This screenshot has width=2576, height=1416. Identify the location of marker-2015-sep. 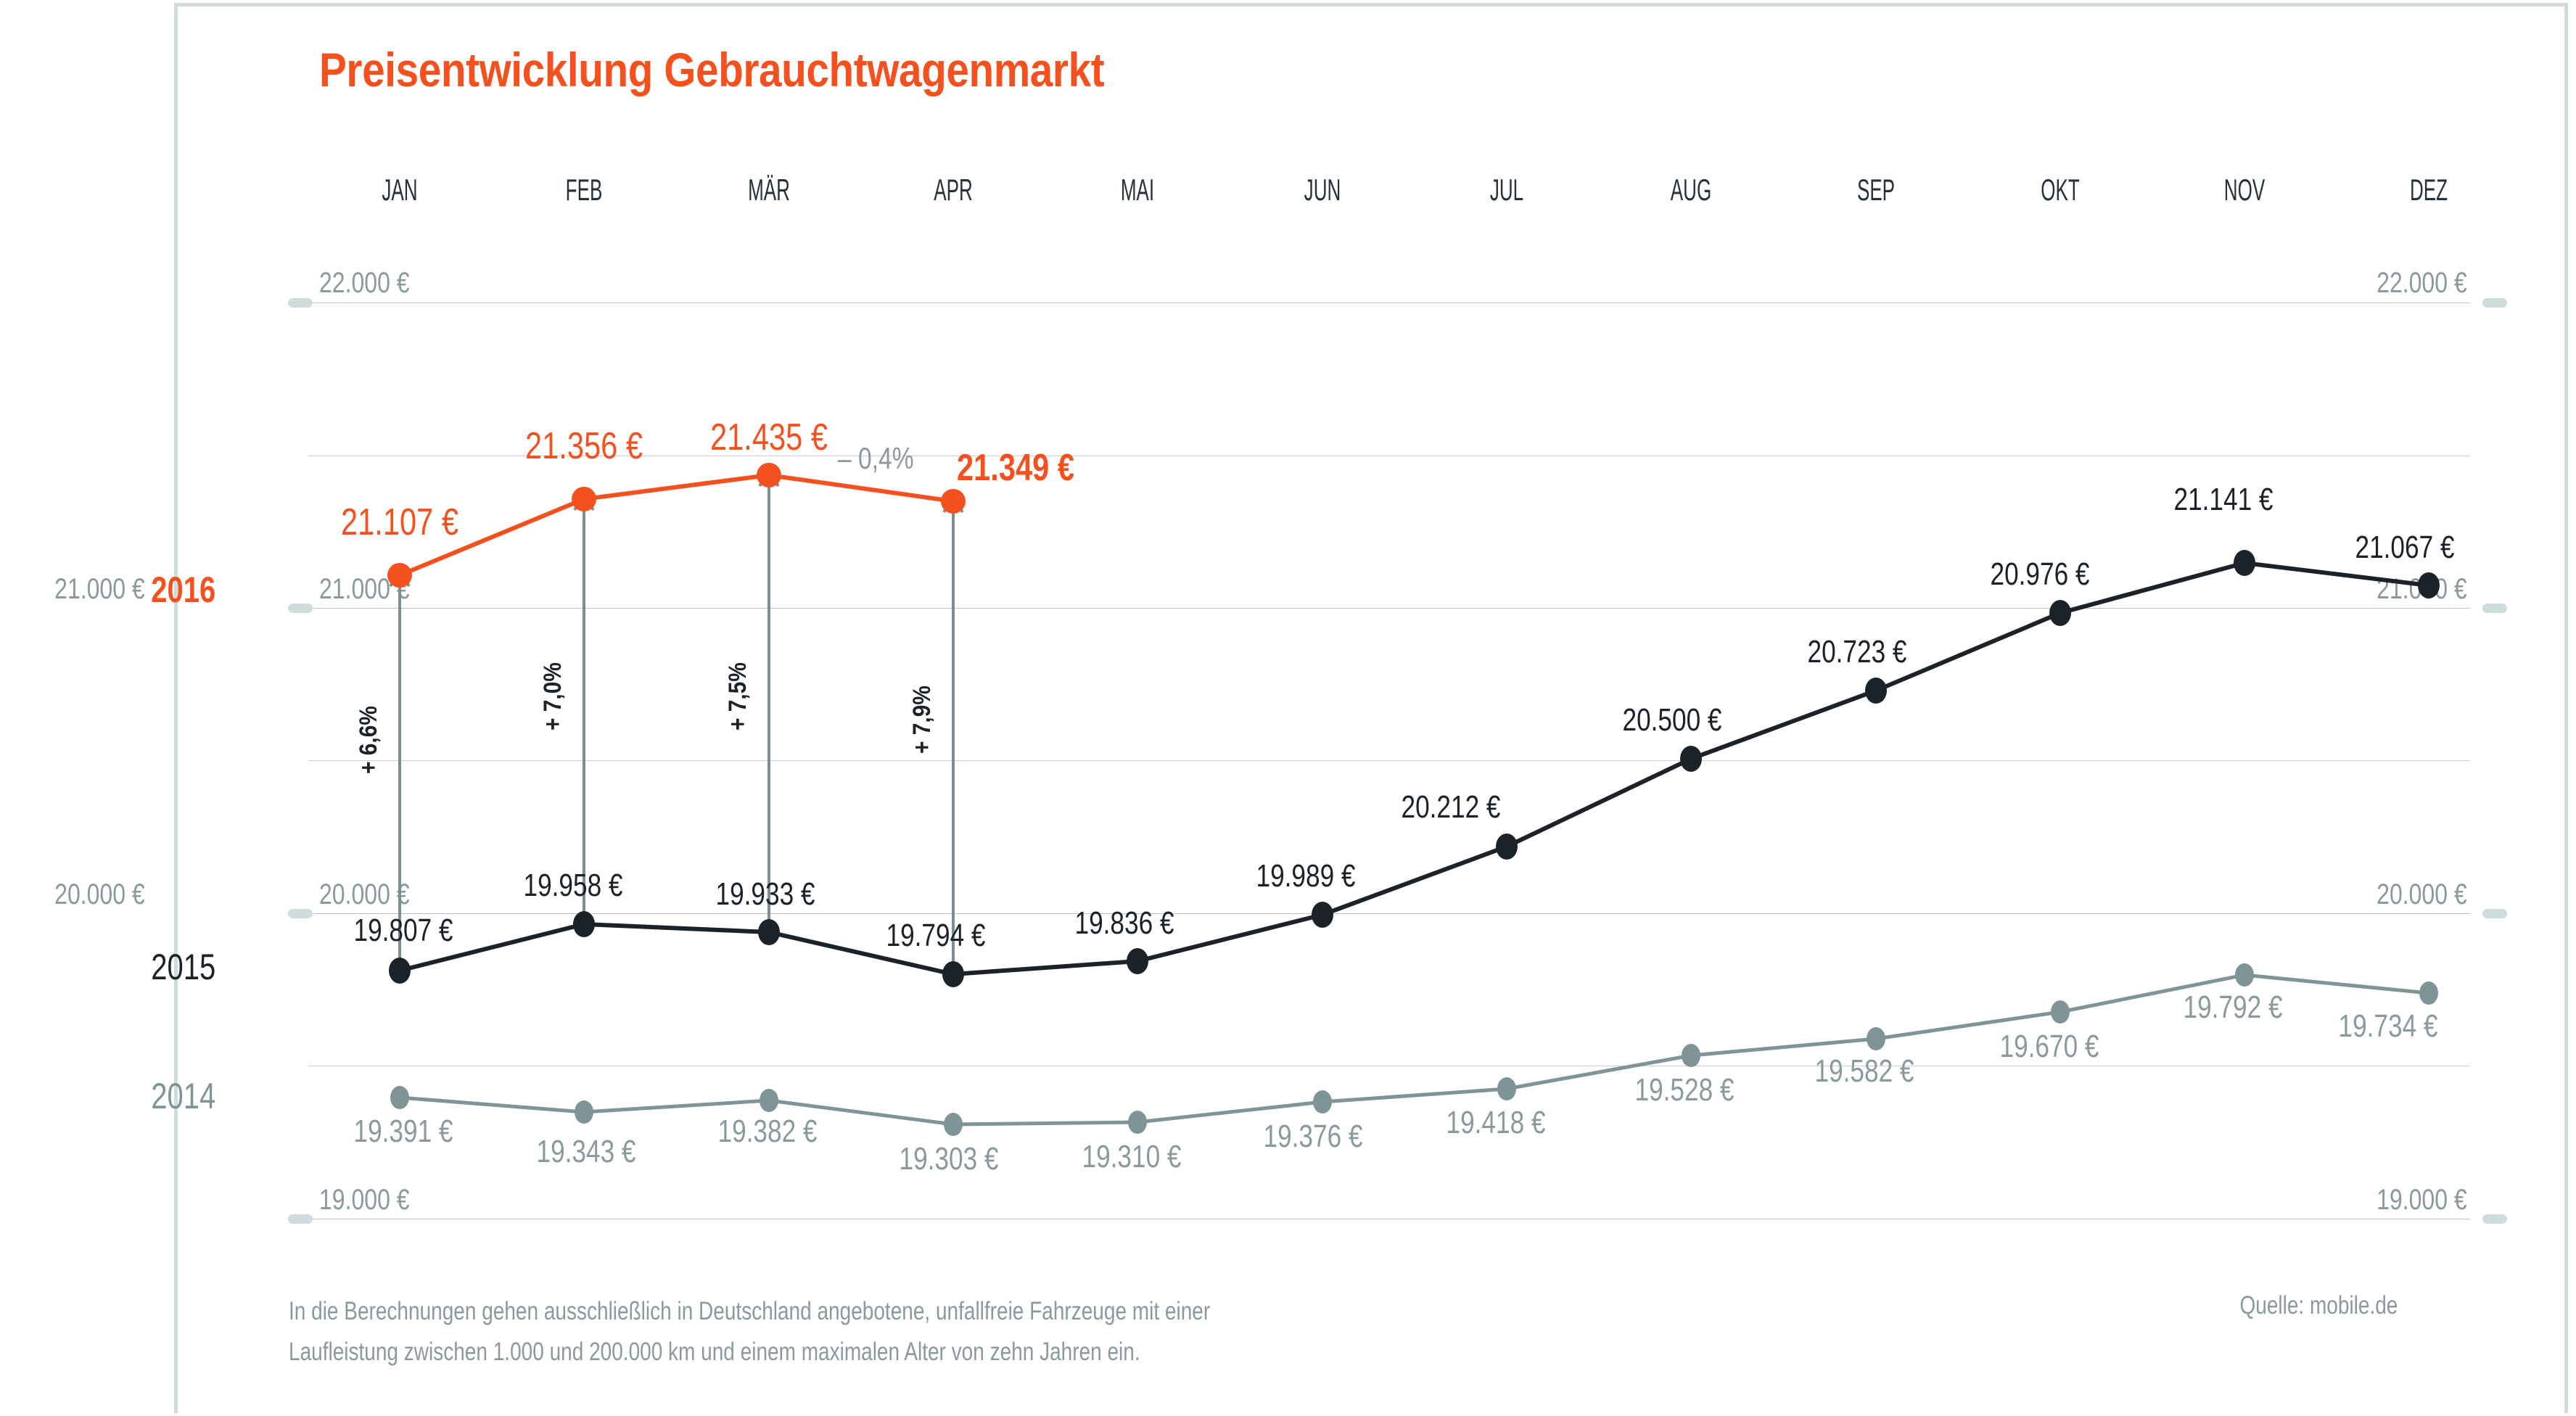
(1876, 691).